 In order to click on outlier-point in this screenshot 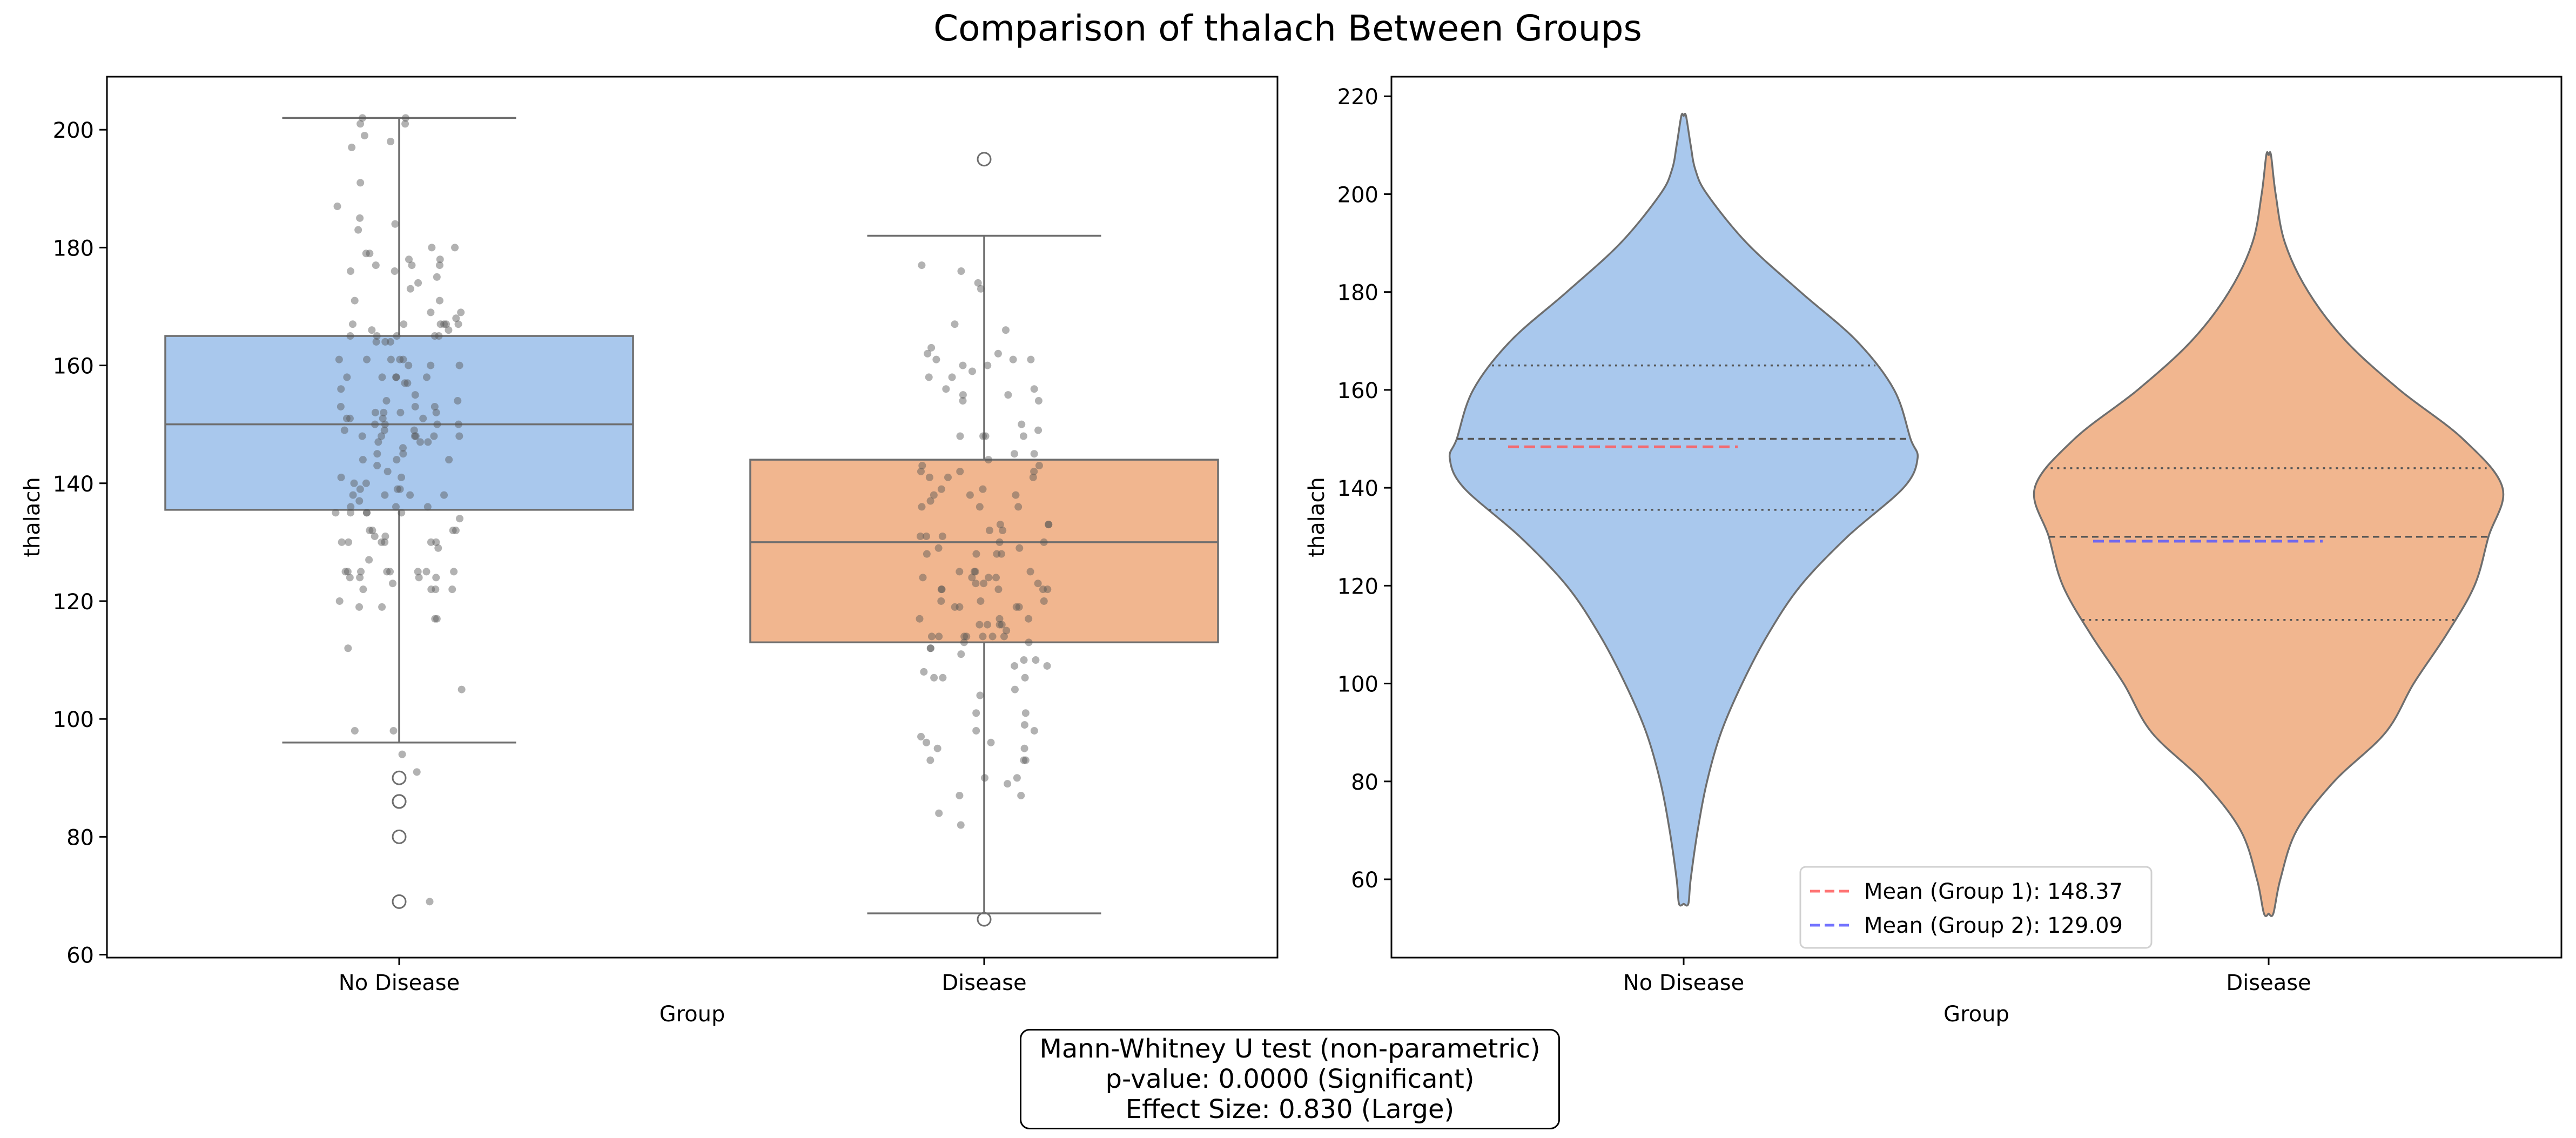, I will do `click(399, 901)`.